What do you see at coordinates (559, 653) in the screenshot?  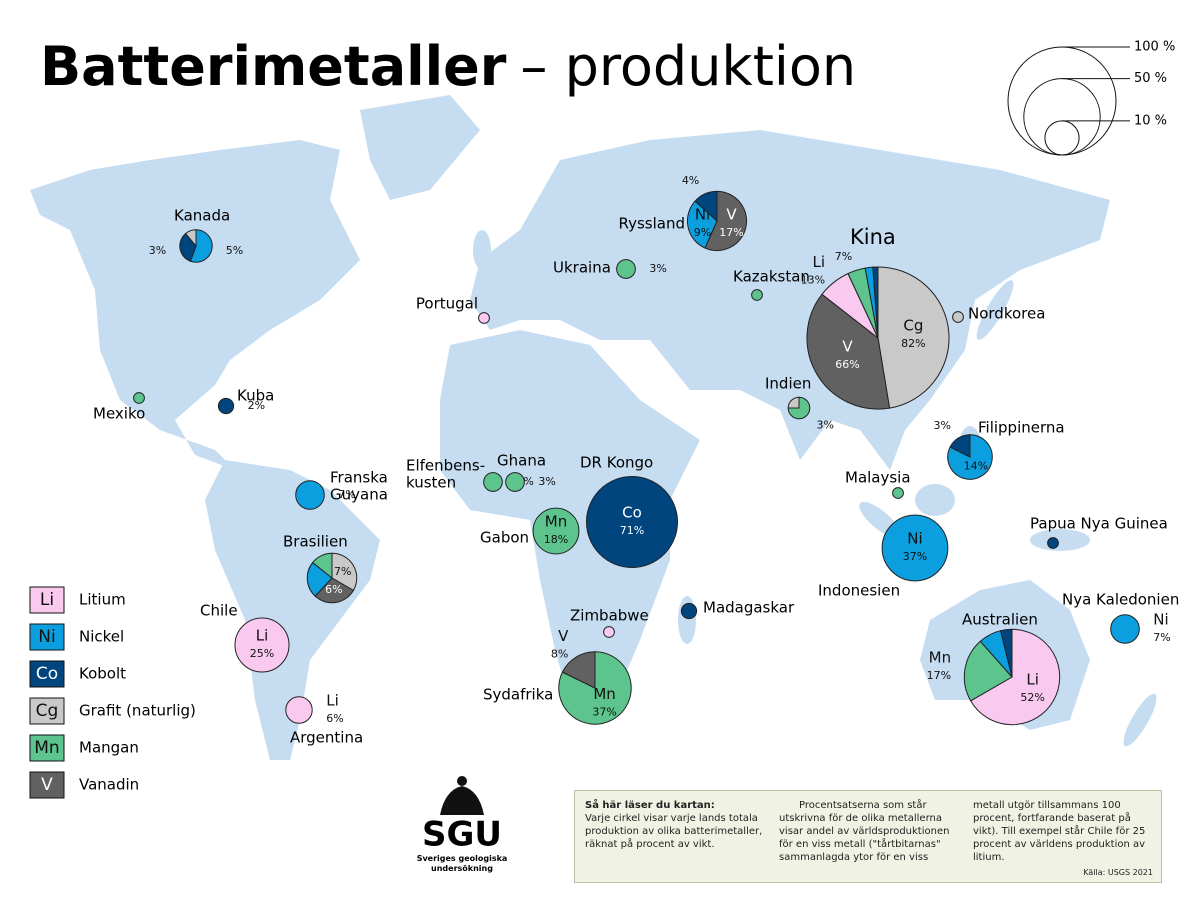 I see `pie-percent: 8%` at bounding box center [559, 653].